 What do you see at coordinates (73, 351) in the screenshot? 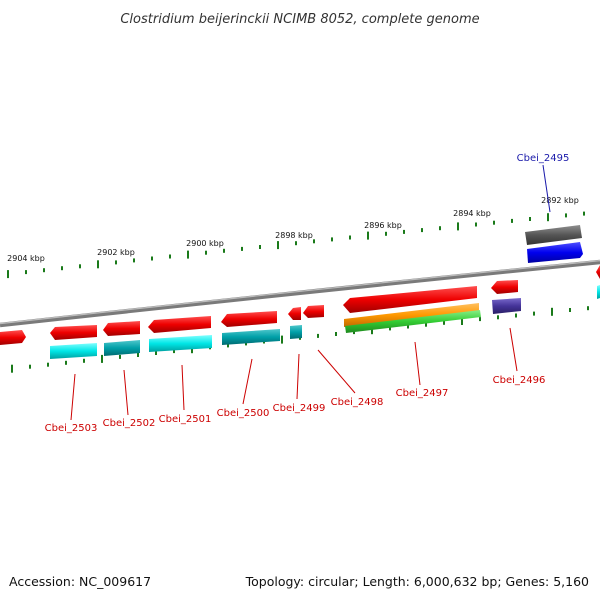
I see `gene-block-cbei-2503-cog` at bounding box center [73, 351].